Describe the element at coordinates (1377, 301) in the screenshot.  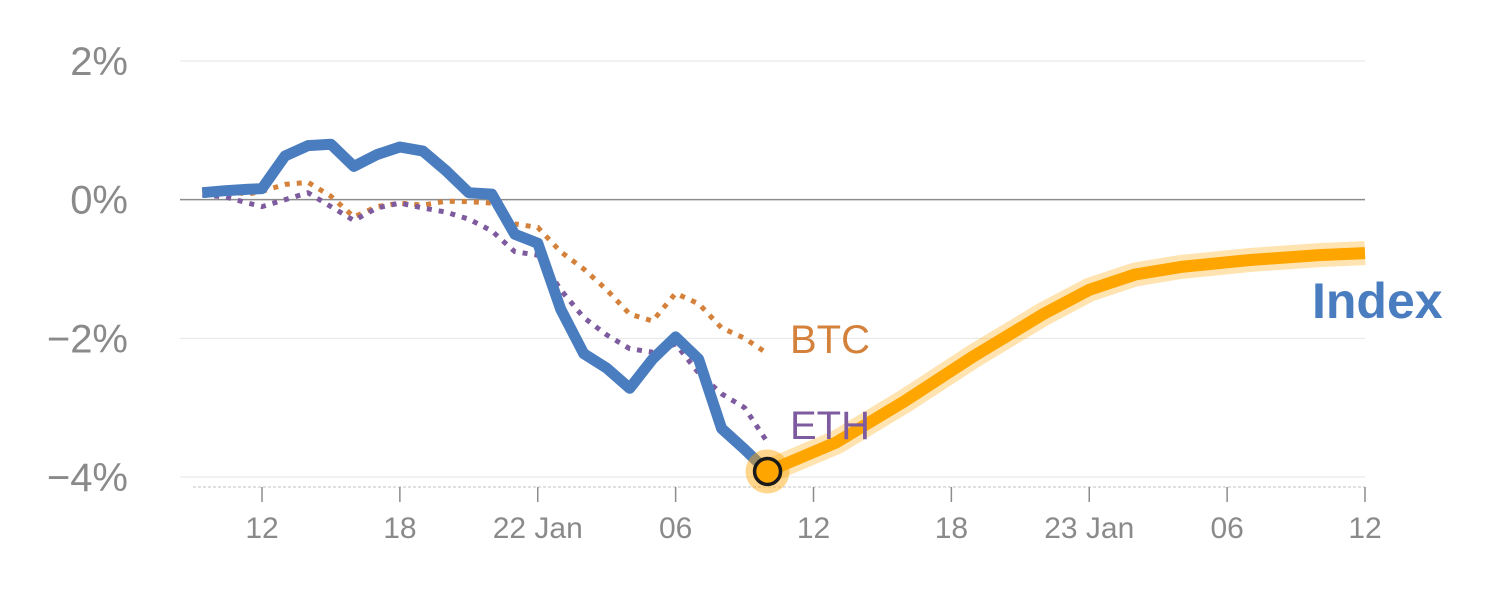
I see `index-label: Index` at that location.